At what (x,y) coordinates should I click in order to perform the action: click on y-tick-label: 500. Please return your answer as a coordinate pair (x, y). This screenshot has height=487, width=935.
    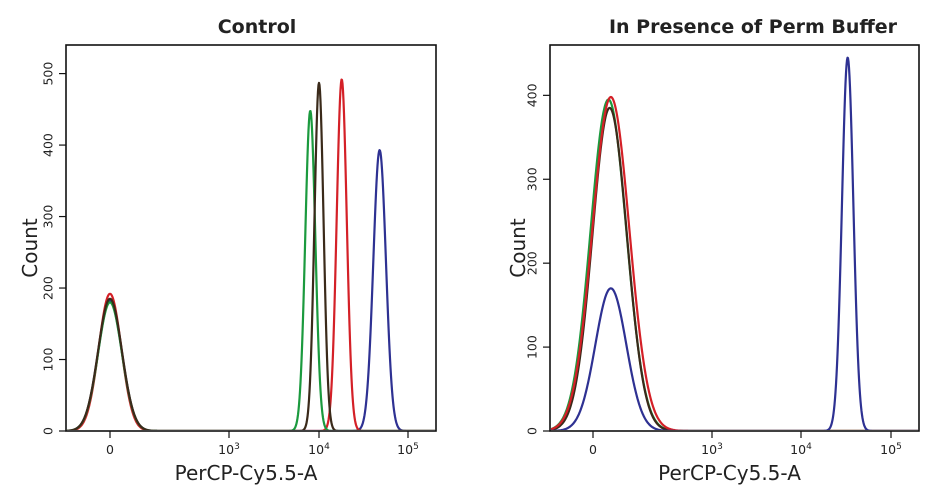
    Looking at the image, I should click on (48, 74).